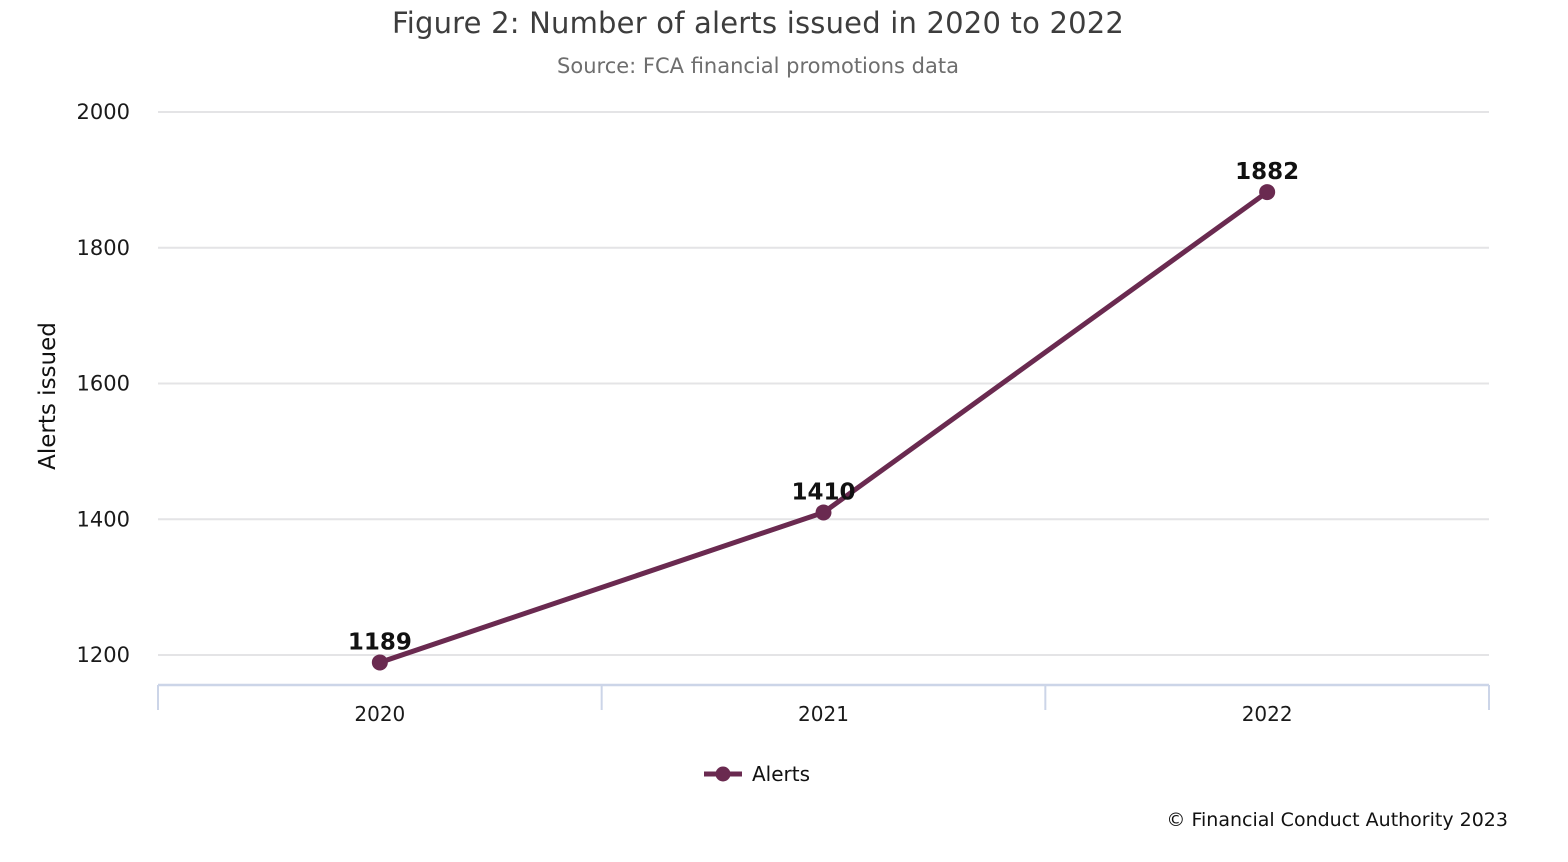 The height and width of the screenshot is (862, 1568). What do you see at coordinates (781, 774) in the screenshot?
I see `legend-series-label: Alerts` at bounding box center [781, 774].